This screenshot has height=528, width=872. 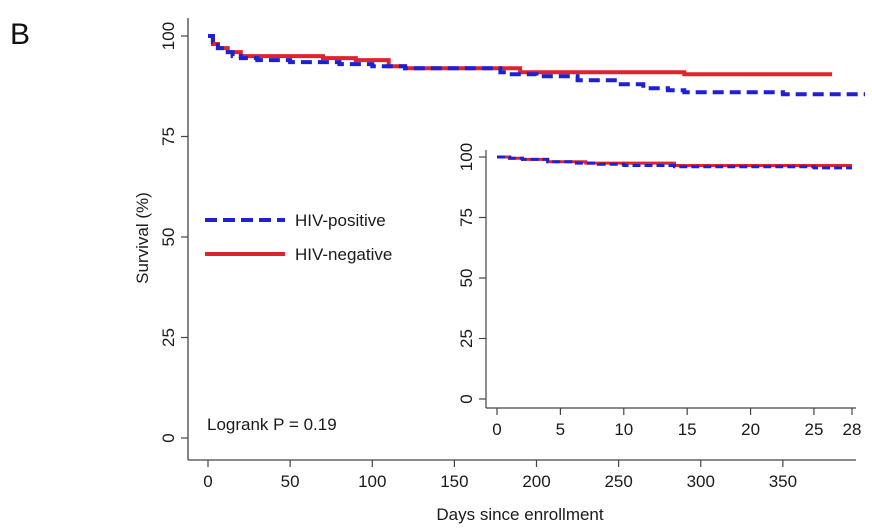 What do you see at coordinates (466, 338) in the screenshot?
I see `inset-y-tick-label-1: 25` at bounding box center [466, 338].